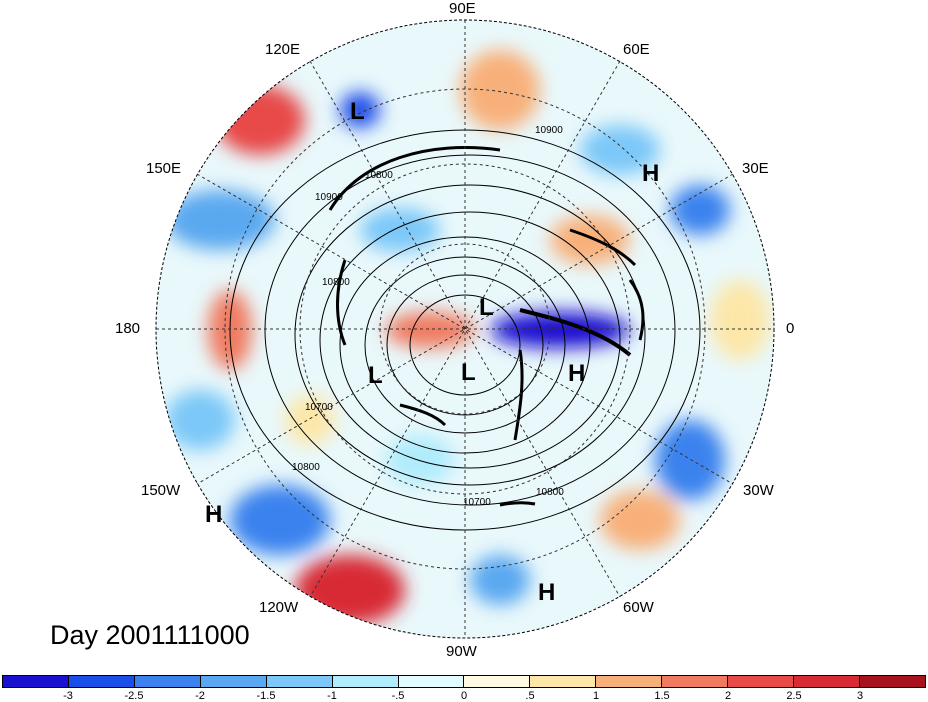 The height and width of the screenshot is (702, 928). I want to click on colorbar-tick-label: 2.5, so click(794, 696).